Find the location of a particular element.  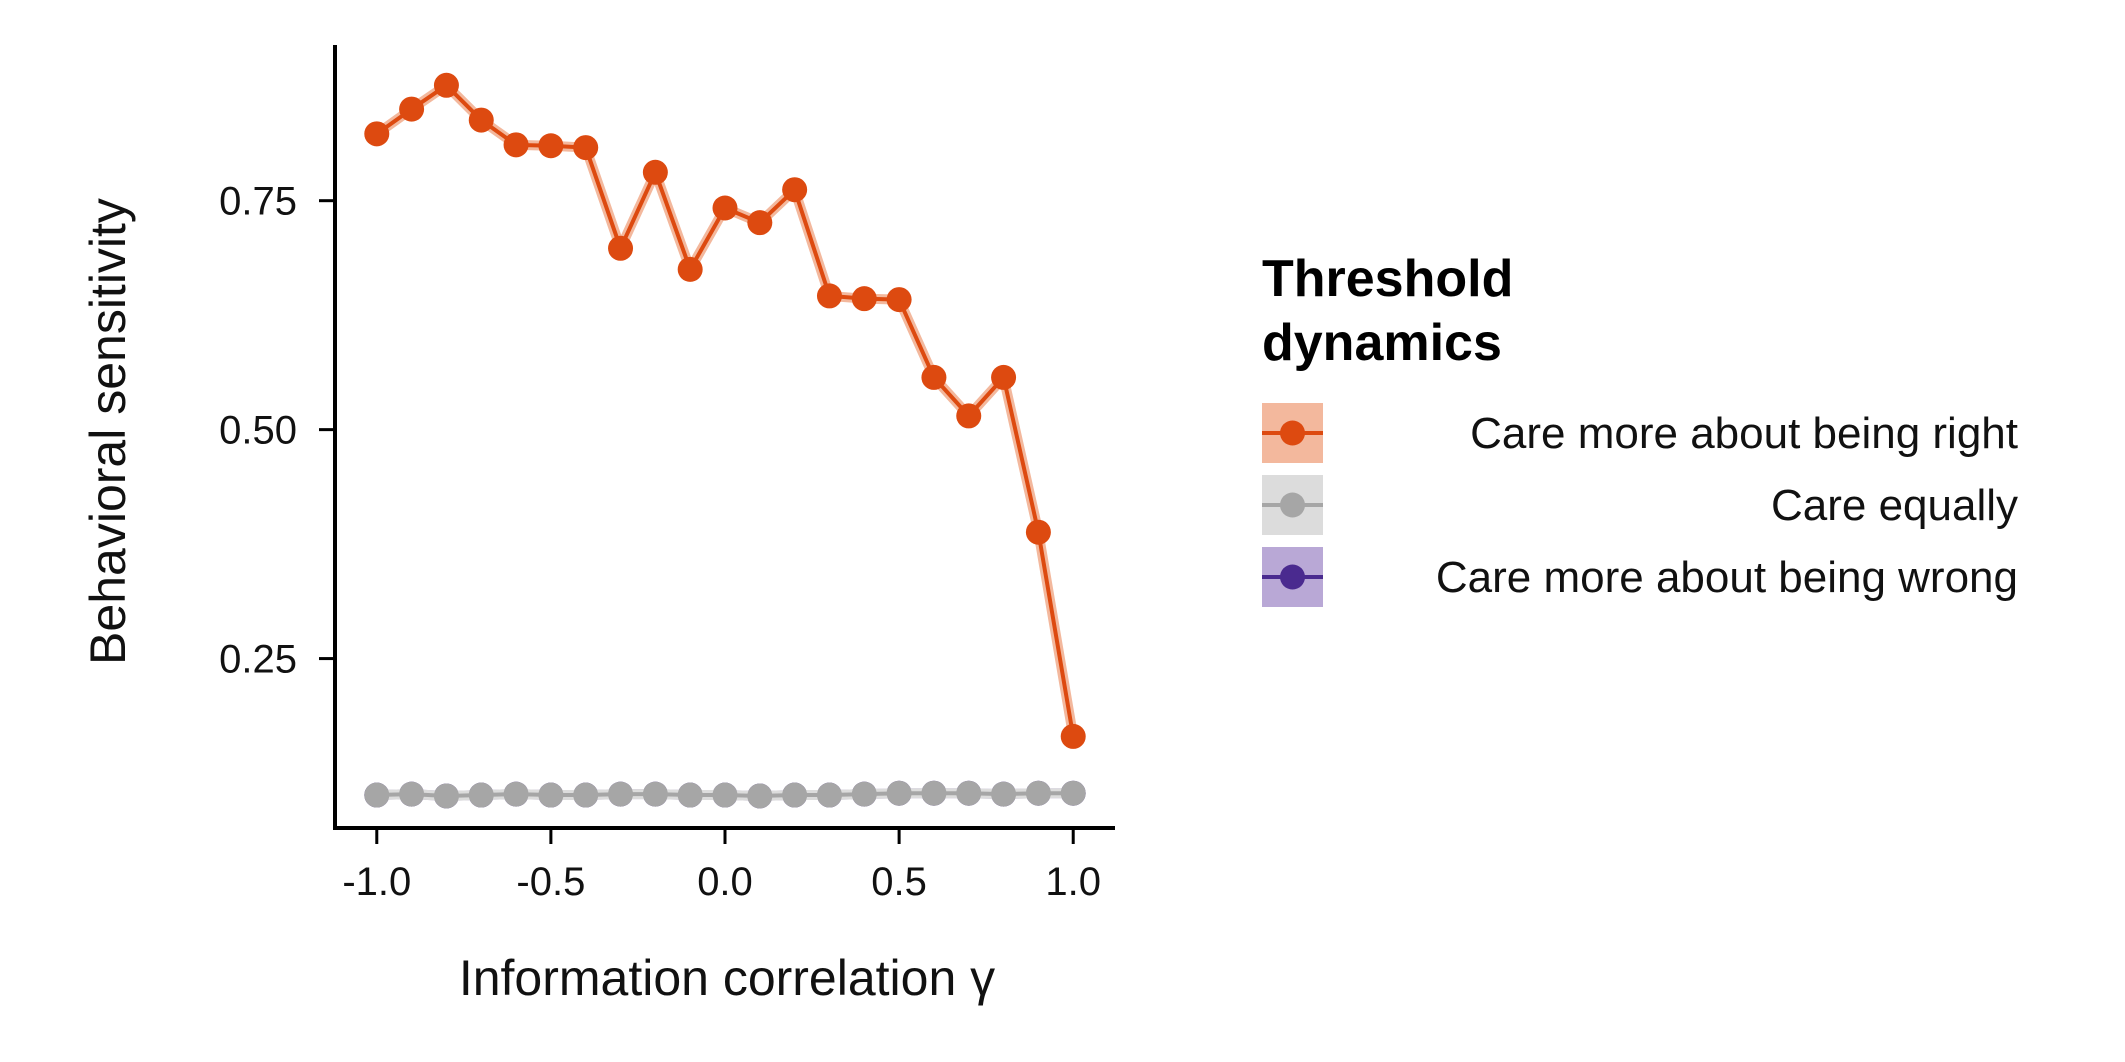

legend-item: Care more about being wrong is located at coordinates (1640, 577).